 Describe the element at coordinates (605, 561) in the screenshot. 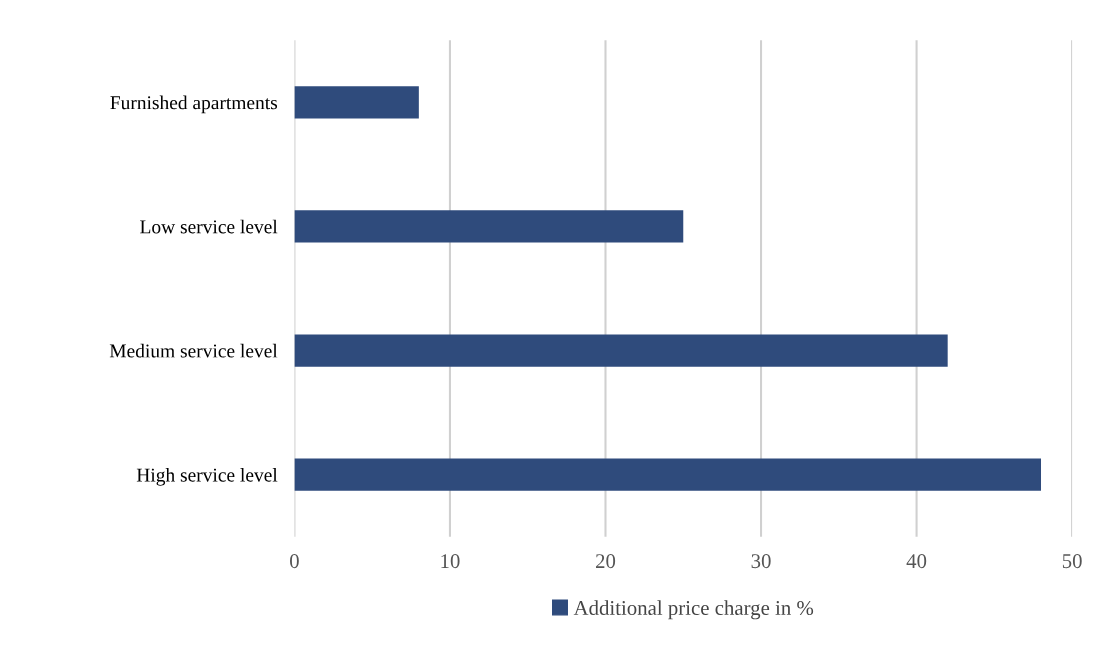

I see `x-tick-label: 20` at that location.